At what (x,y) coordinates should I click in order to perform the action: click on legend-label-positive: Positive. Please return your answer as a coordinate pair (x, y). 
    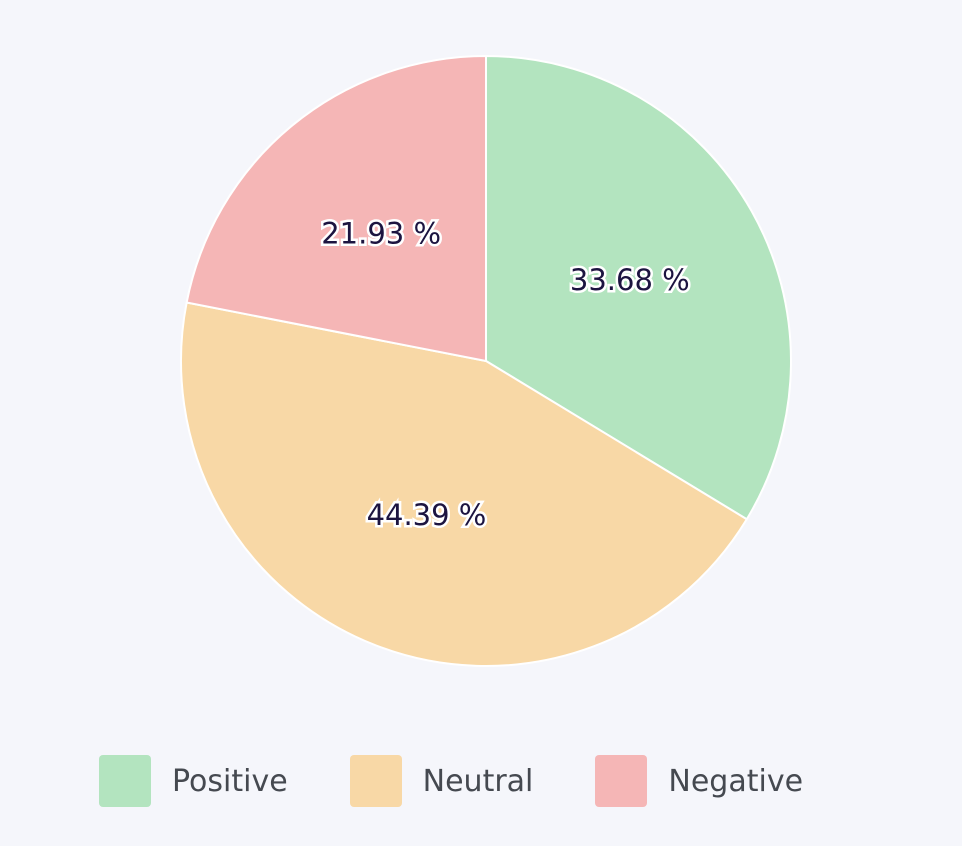
    Looking at the image, I should click on (230, 781).